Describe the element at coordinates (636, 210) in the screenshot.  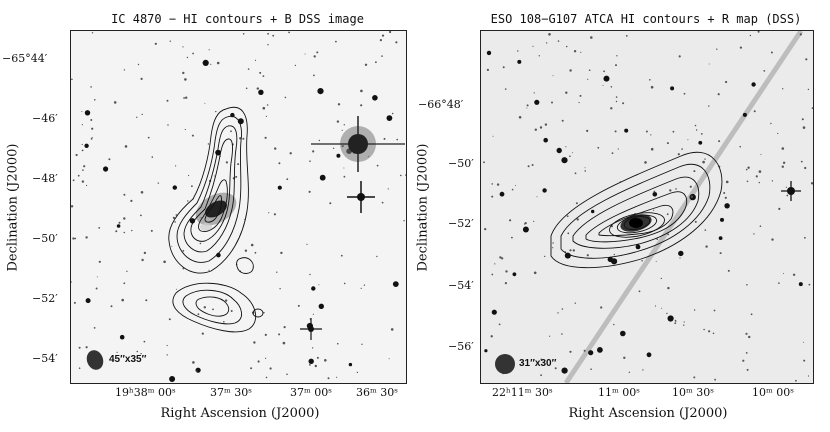
I see `right-hi-contours` at that location.